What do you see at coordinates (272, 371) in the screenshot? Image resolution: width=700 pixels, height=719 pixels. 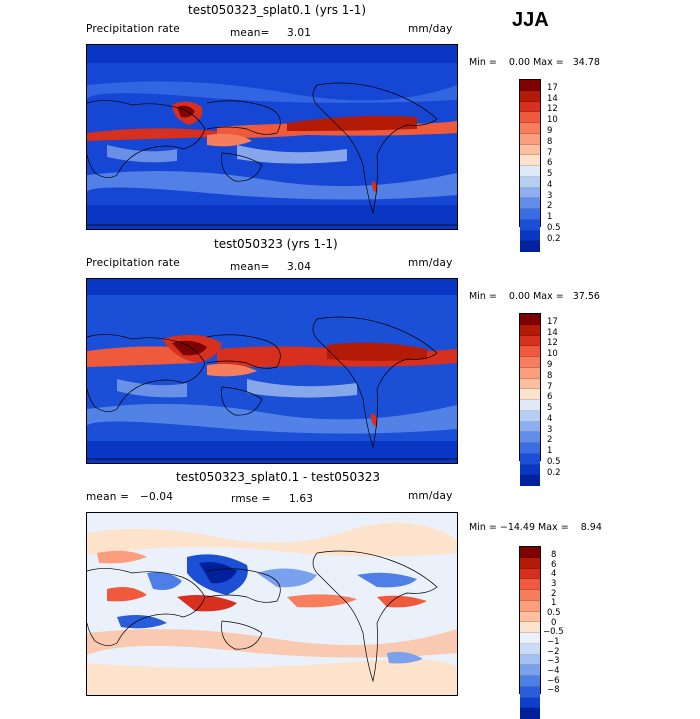 I see `panel-2-precip-map` at bounding box center [272, 371].